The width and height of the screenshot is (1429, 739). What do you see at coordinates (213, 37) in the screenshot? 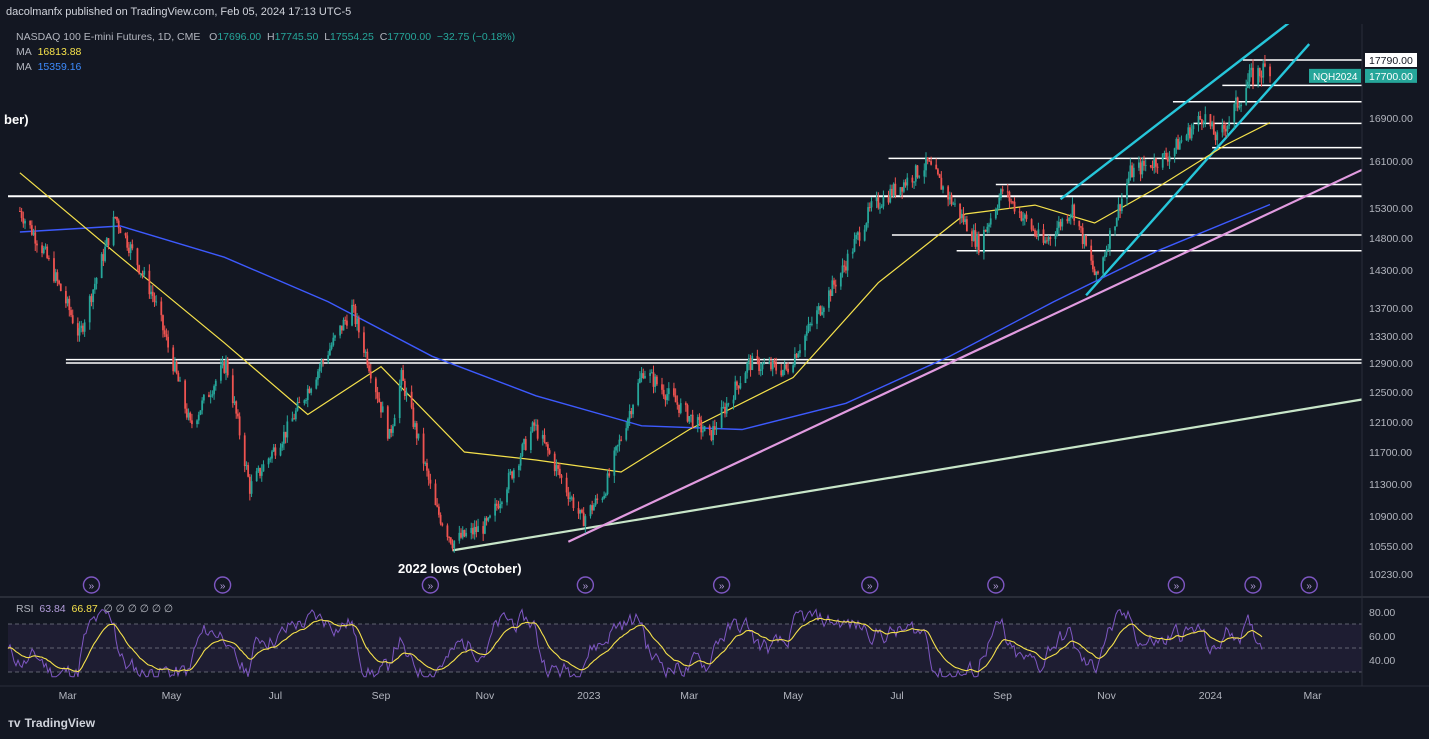
I see `open-label: O` at bounding box center [213, 37].